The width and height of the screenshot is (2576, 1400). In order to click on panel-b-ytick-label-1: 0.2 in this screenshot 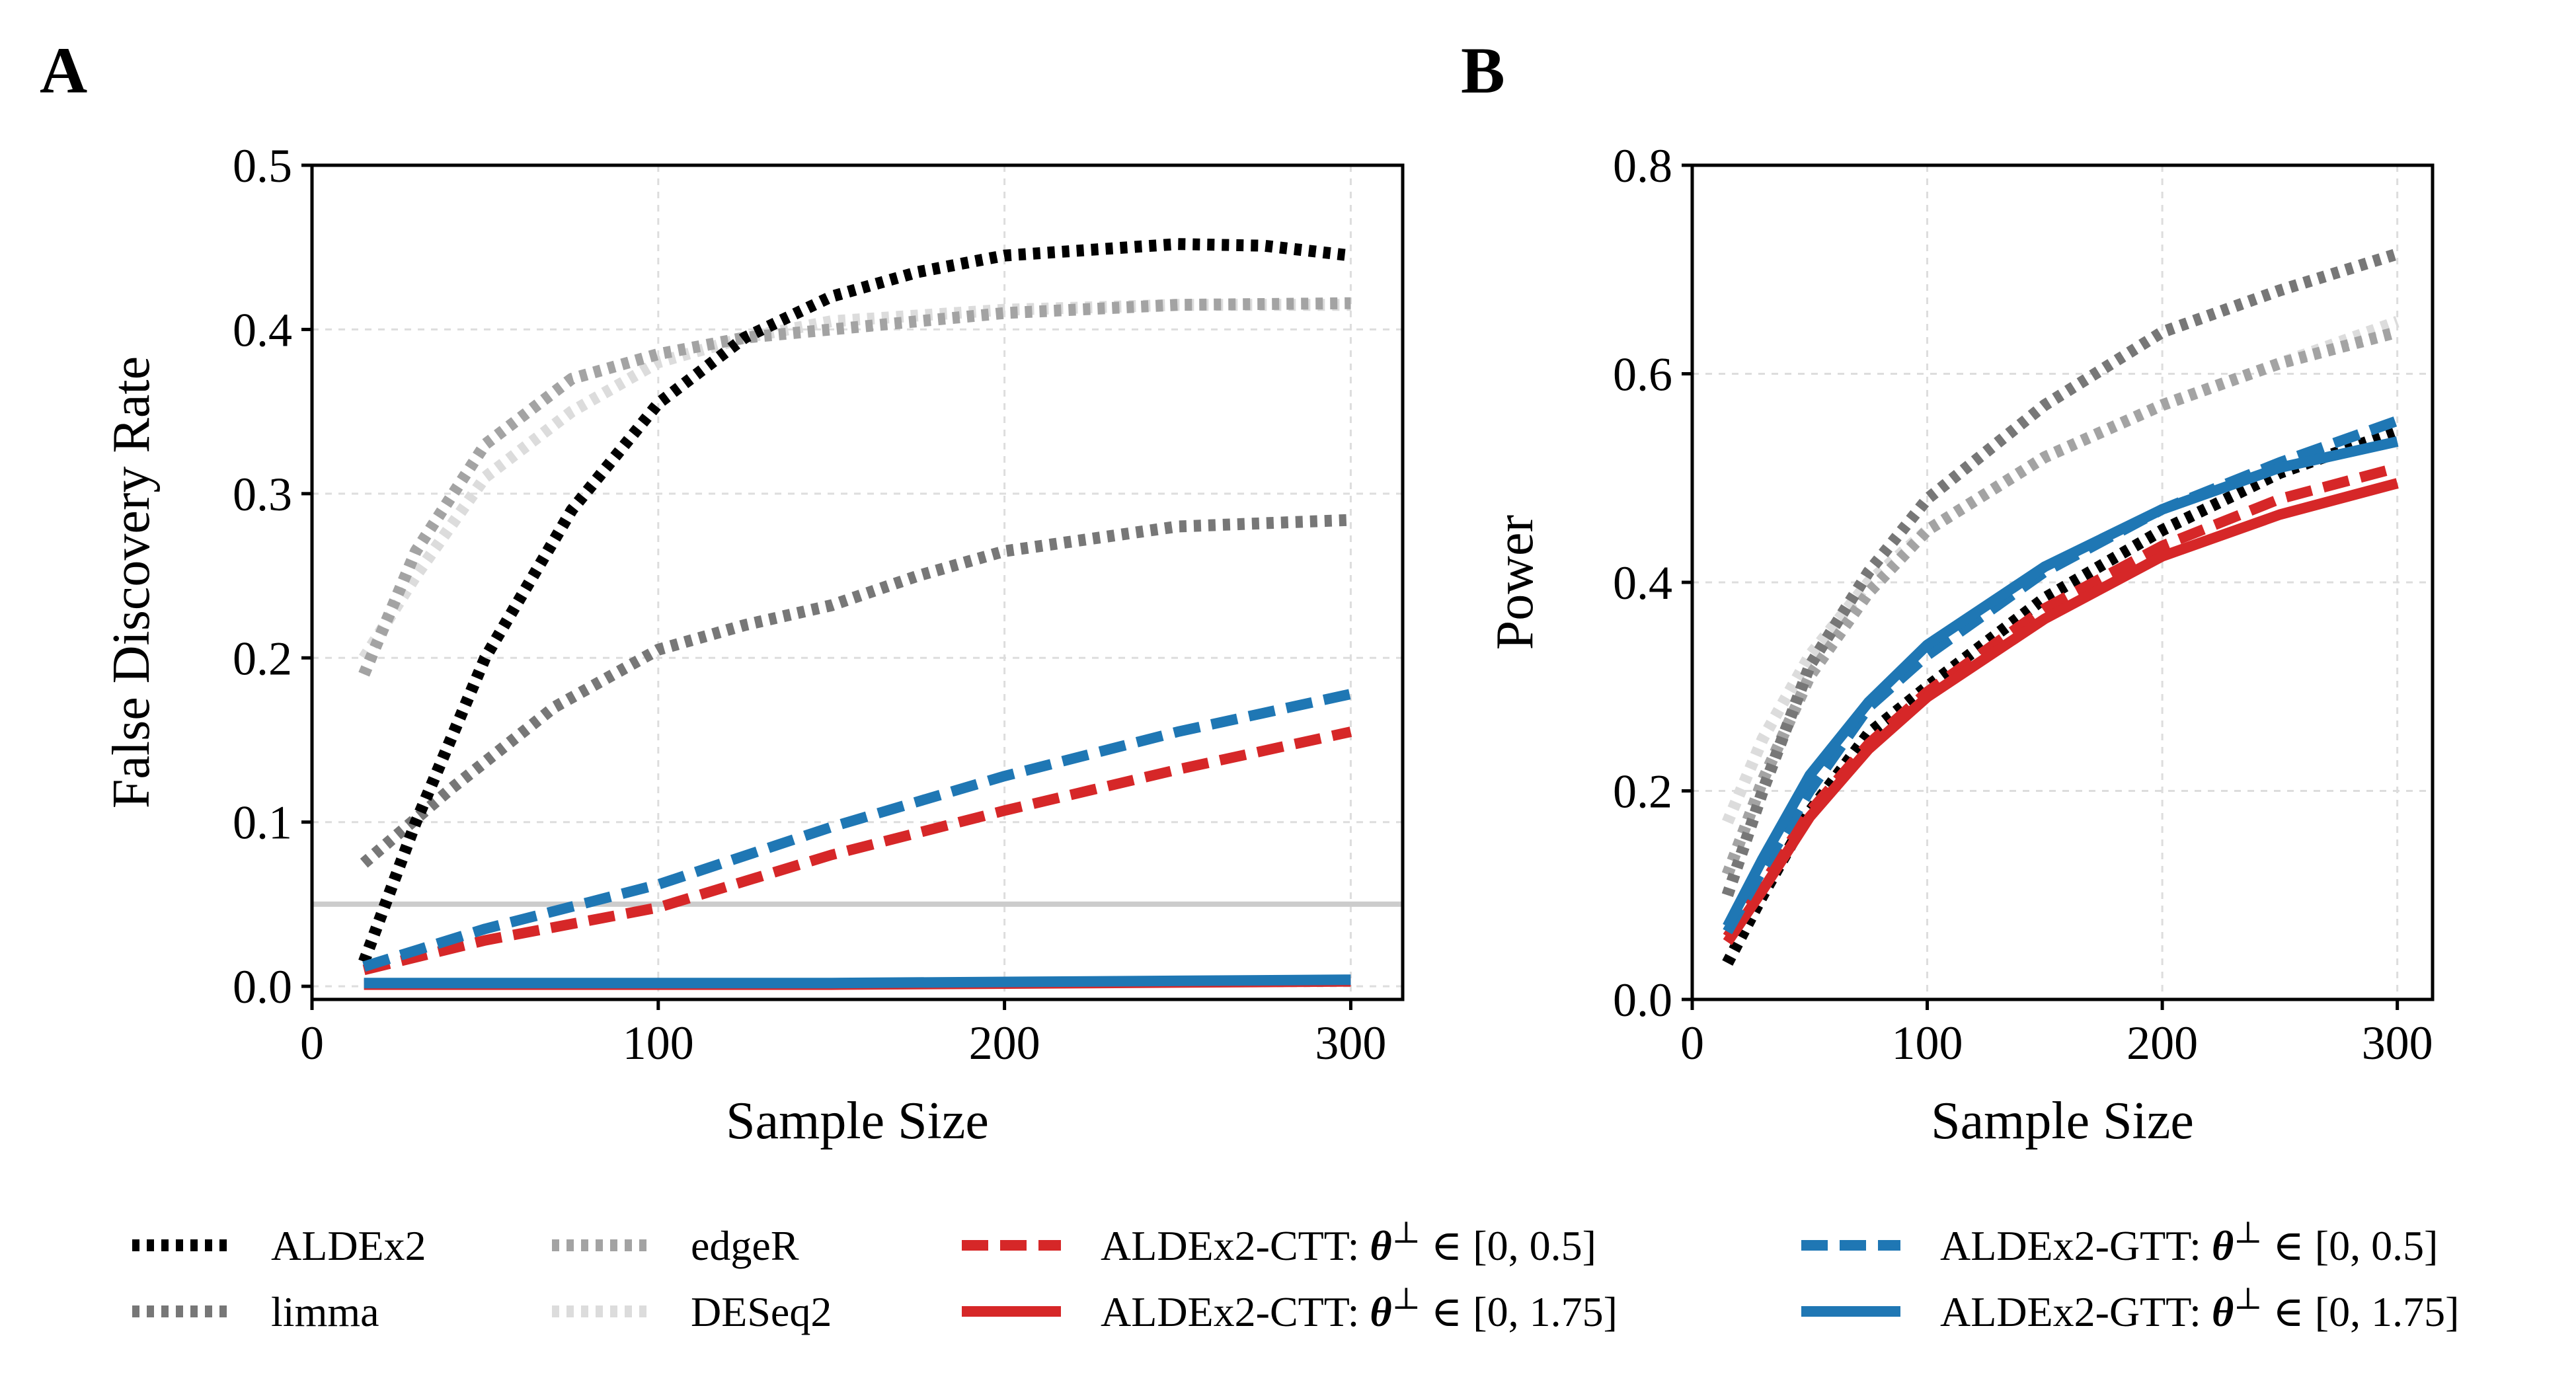, I will do `click(1642, 791)`.